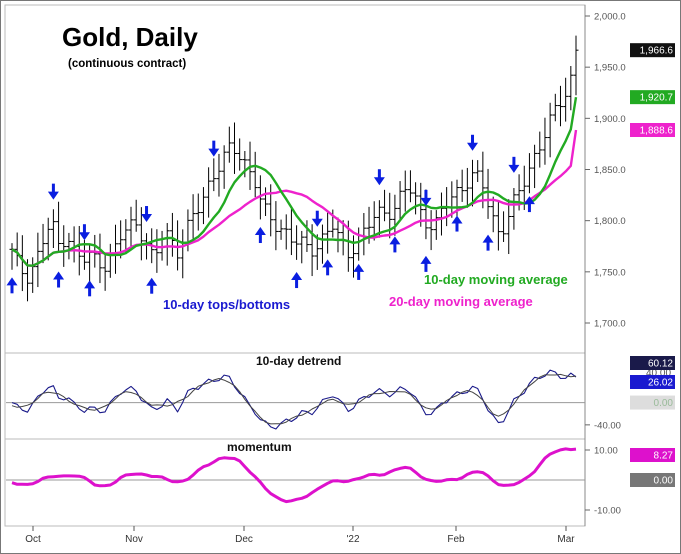 The width and height of the screenshot is (681, 554). Describe the element at coordinates (610, 272) in the screenshot. I see `price-tick-label: 1,750.0` at that location.